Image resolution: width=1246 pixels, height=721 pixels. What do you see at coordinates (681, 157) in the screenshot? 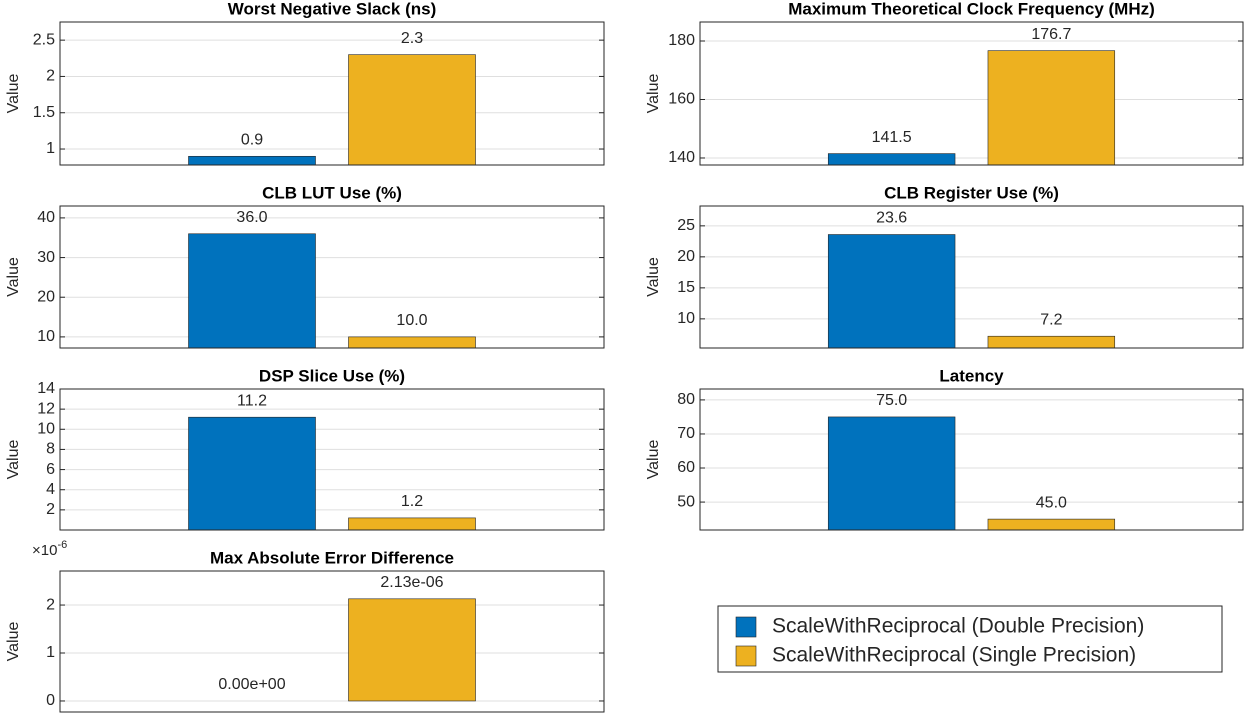
I see `y-tick-label: 140` at bounding box center [681, 157].